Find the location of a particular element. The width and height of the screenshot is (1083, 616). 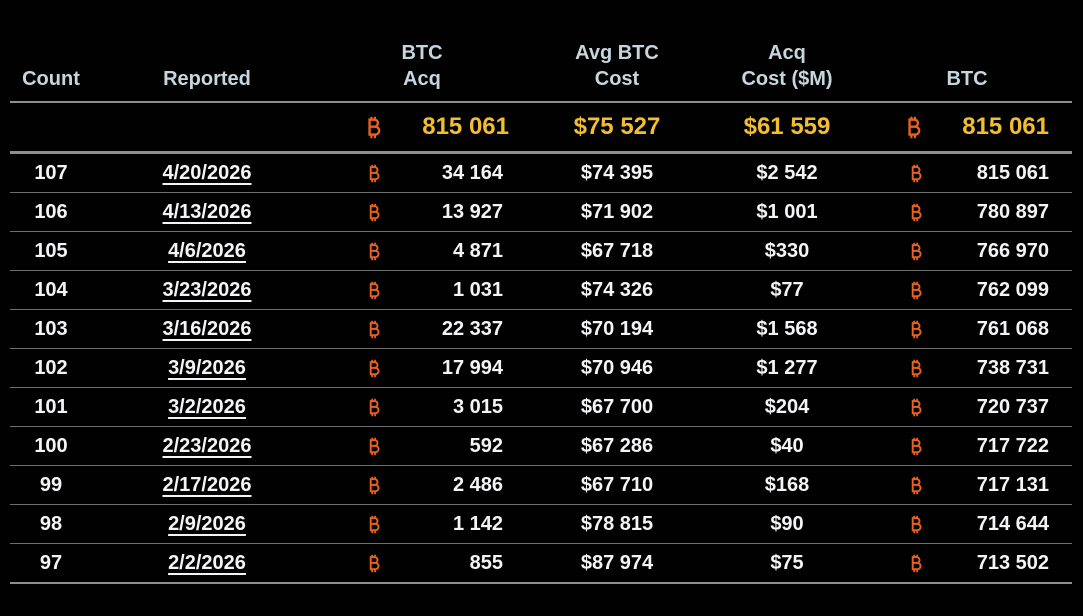

reported-date-link: 2/2/2026 is located at coordinates (207, 562).